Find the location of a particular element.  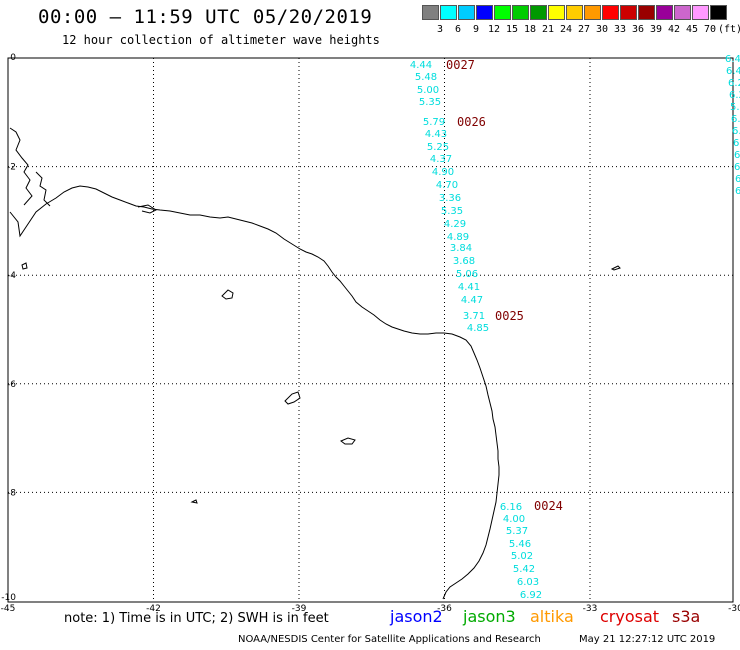

swh-value-label: 5.25 is located at coordinates (438, 147).